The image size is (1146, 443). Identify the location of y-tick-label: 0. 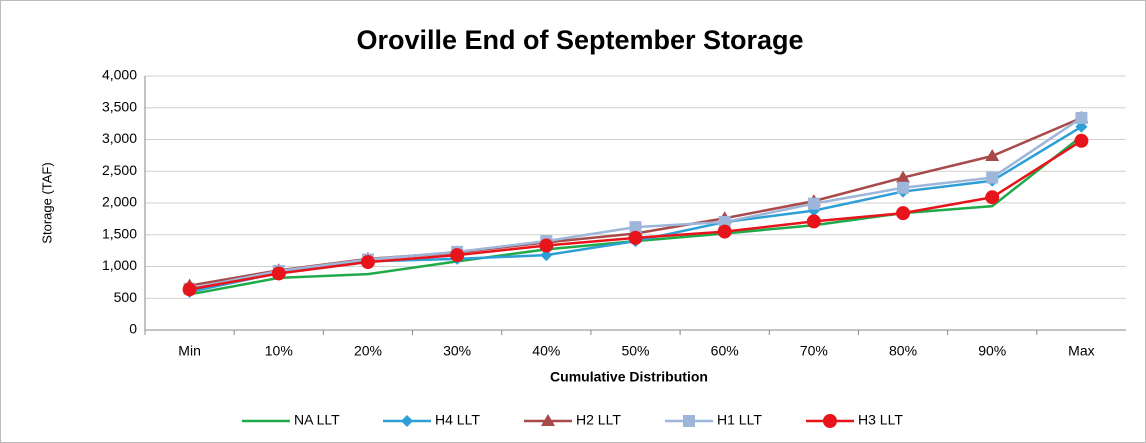
(133, 329).